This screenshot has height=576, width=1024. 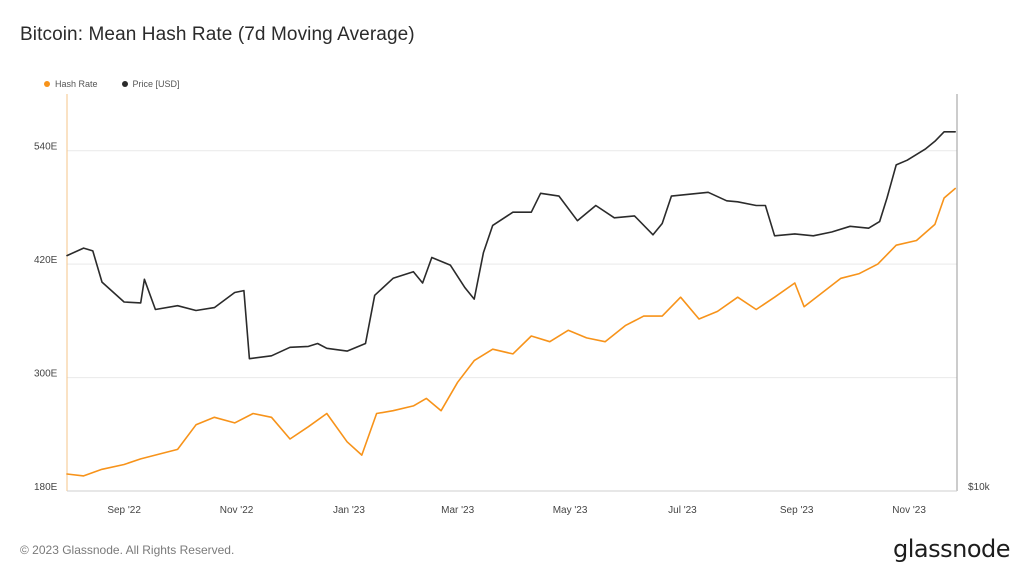 What do you see at coordinates (952, 549) in the screenshot?
I see `glassnode-logo: glassnode` at bounding box center [952, 549].